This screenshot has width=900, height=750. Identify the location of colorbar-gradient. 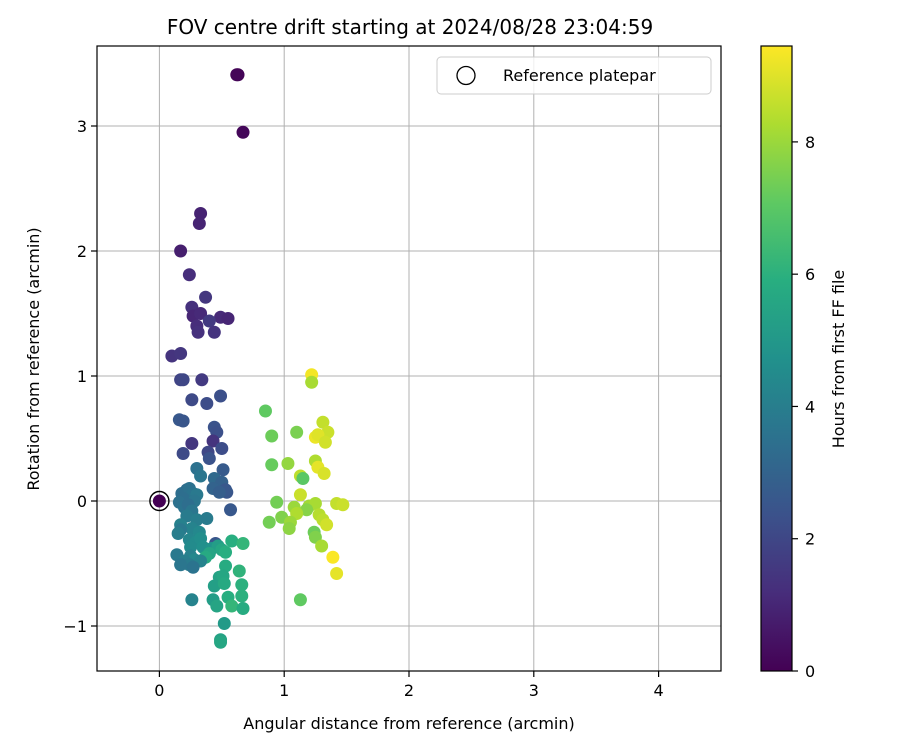
(776, 358).